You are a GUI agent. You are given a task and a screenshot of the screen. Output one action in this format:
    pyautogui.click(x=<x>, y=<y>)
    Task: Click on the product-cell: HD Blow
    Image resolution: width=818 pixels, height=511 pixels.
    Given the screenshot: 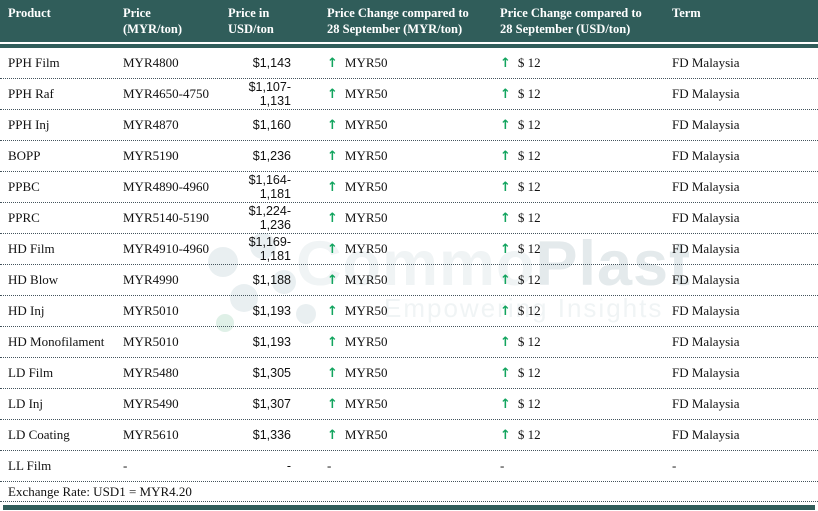 What is the action you would take?
    pyautogui.click(x=33, y=279)
    